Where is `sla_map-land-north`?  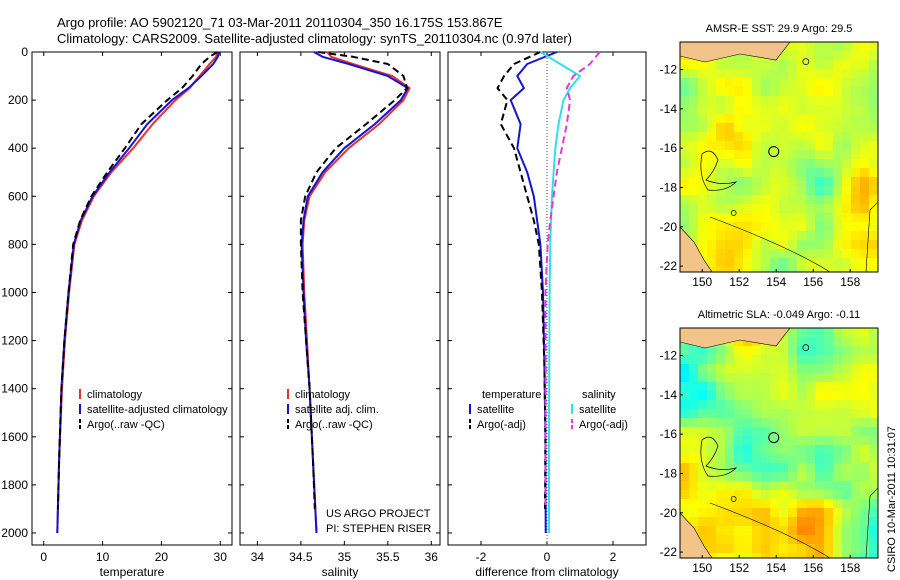 sla_map-land-north is located at coordinates (735, 338).